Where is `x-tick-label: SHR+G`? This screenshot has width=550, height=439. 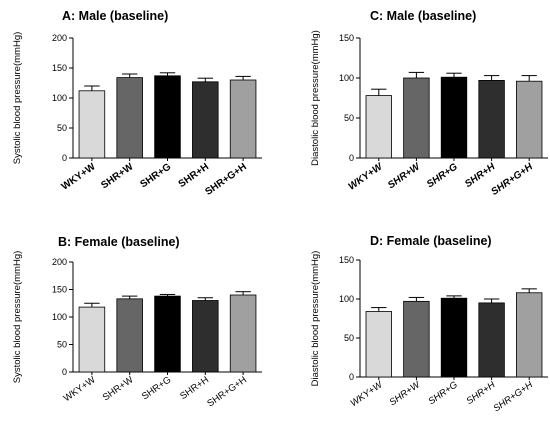
x-tick-label: SHR+G is located at coordinates (442, 393).